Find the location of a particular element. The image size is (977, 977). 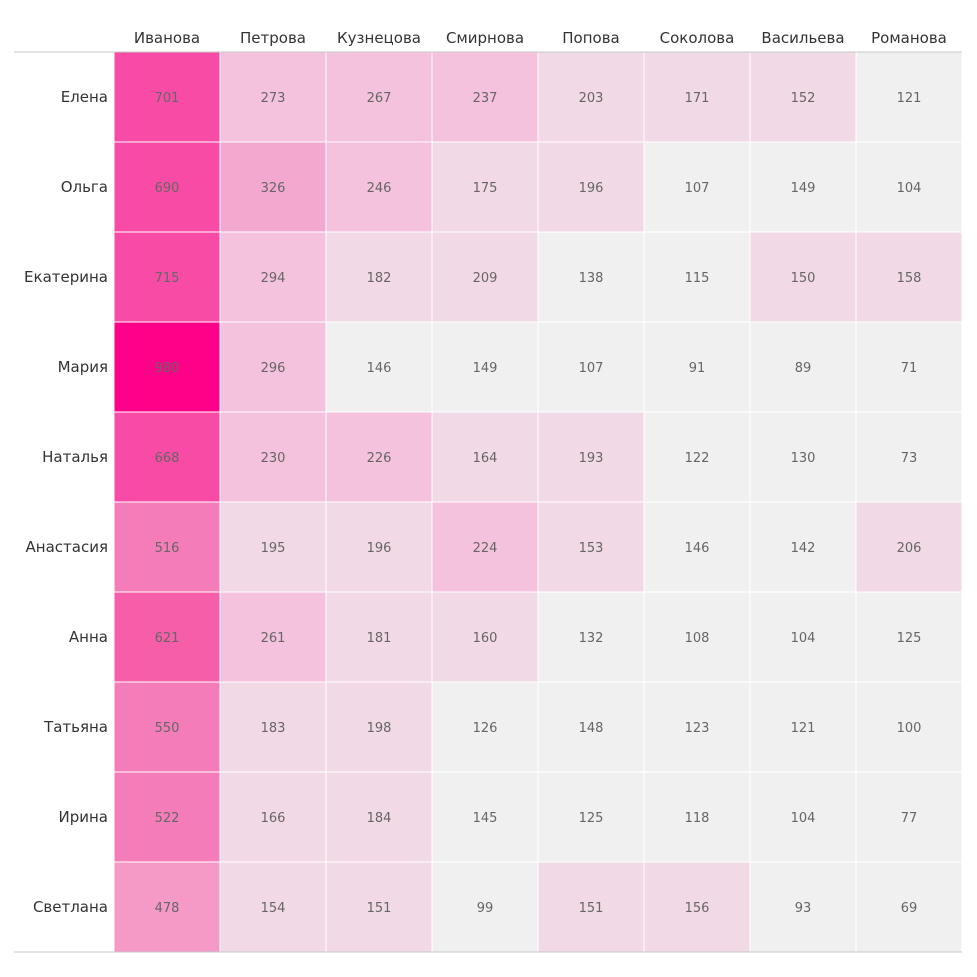

row-label: Ирина is located at coordinates (84, 817).